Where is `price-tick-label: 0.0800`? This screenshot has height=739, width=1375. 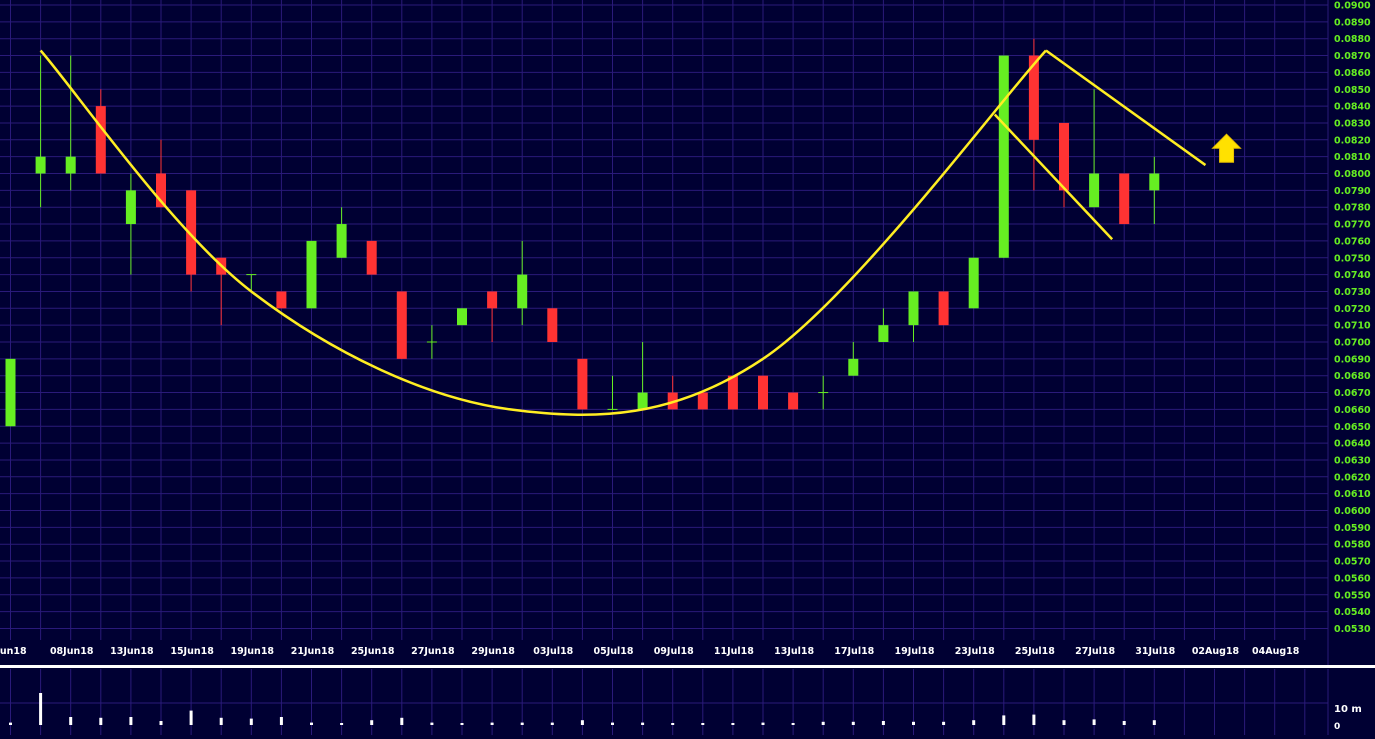 price-tick-label: 0.0800 is located at coordinates (1352, 174).